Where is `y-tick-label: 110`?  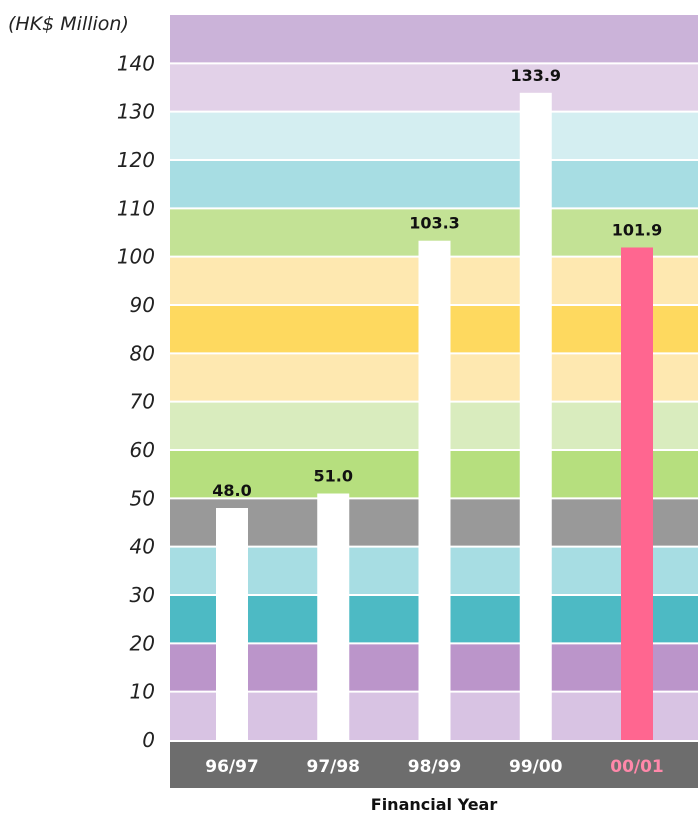
y-tick-label: 110 is located at coordinates (136, 208).